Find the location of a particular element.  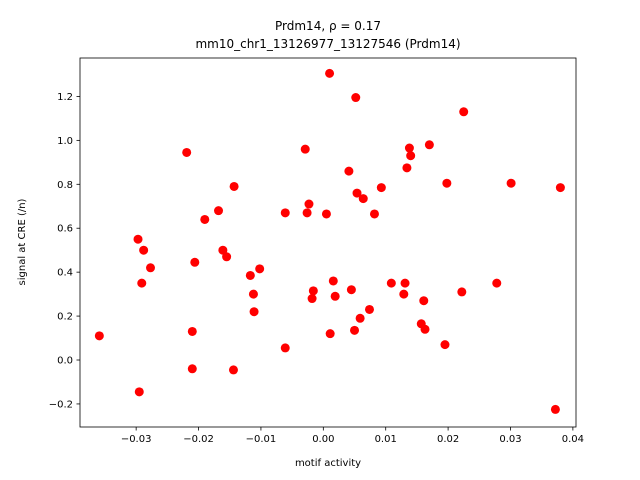

x-tick-label: 0.01 is located at coordinates (386, 439).